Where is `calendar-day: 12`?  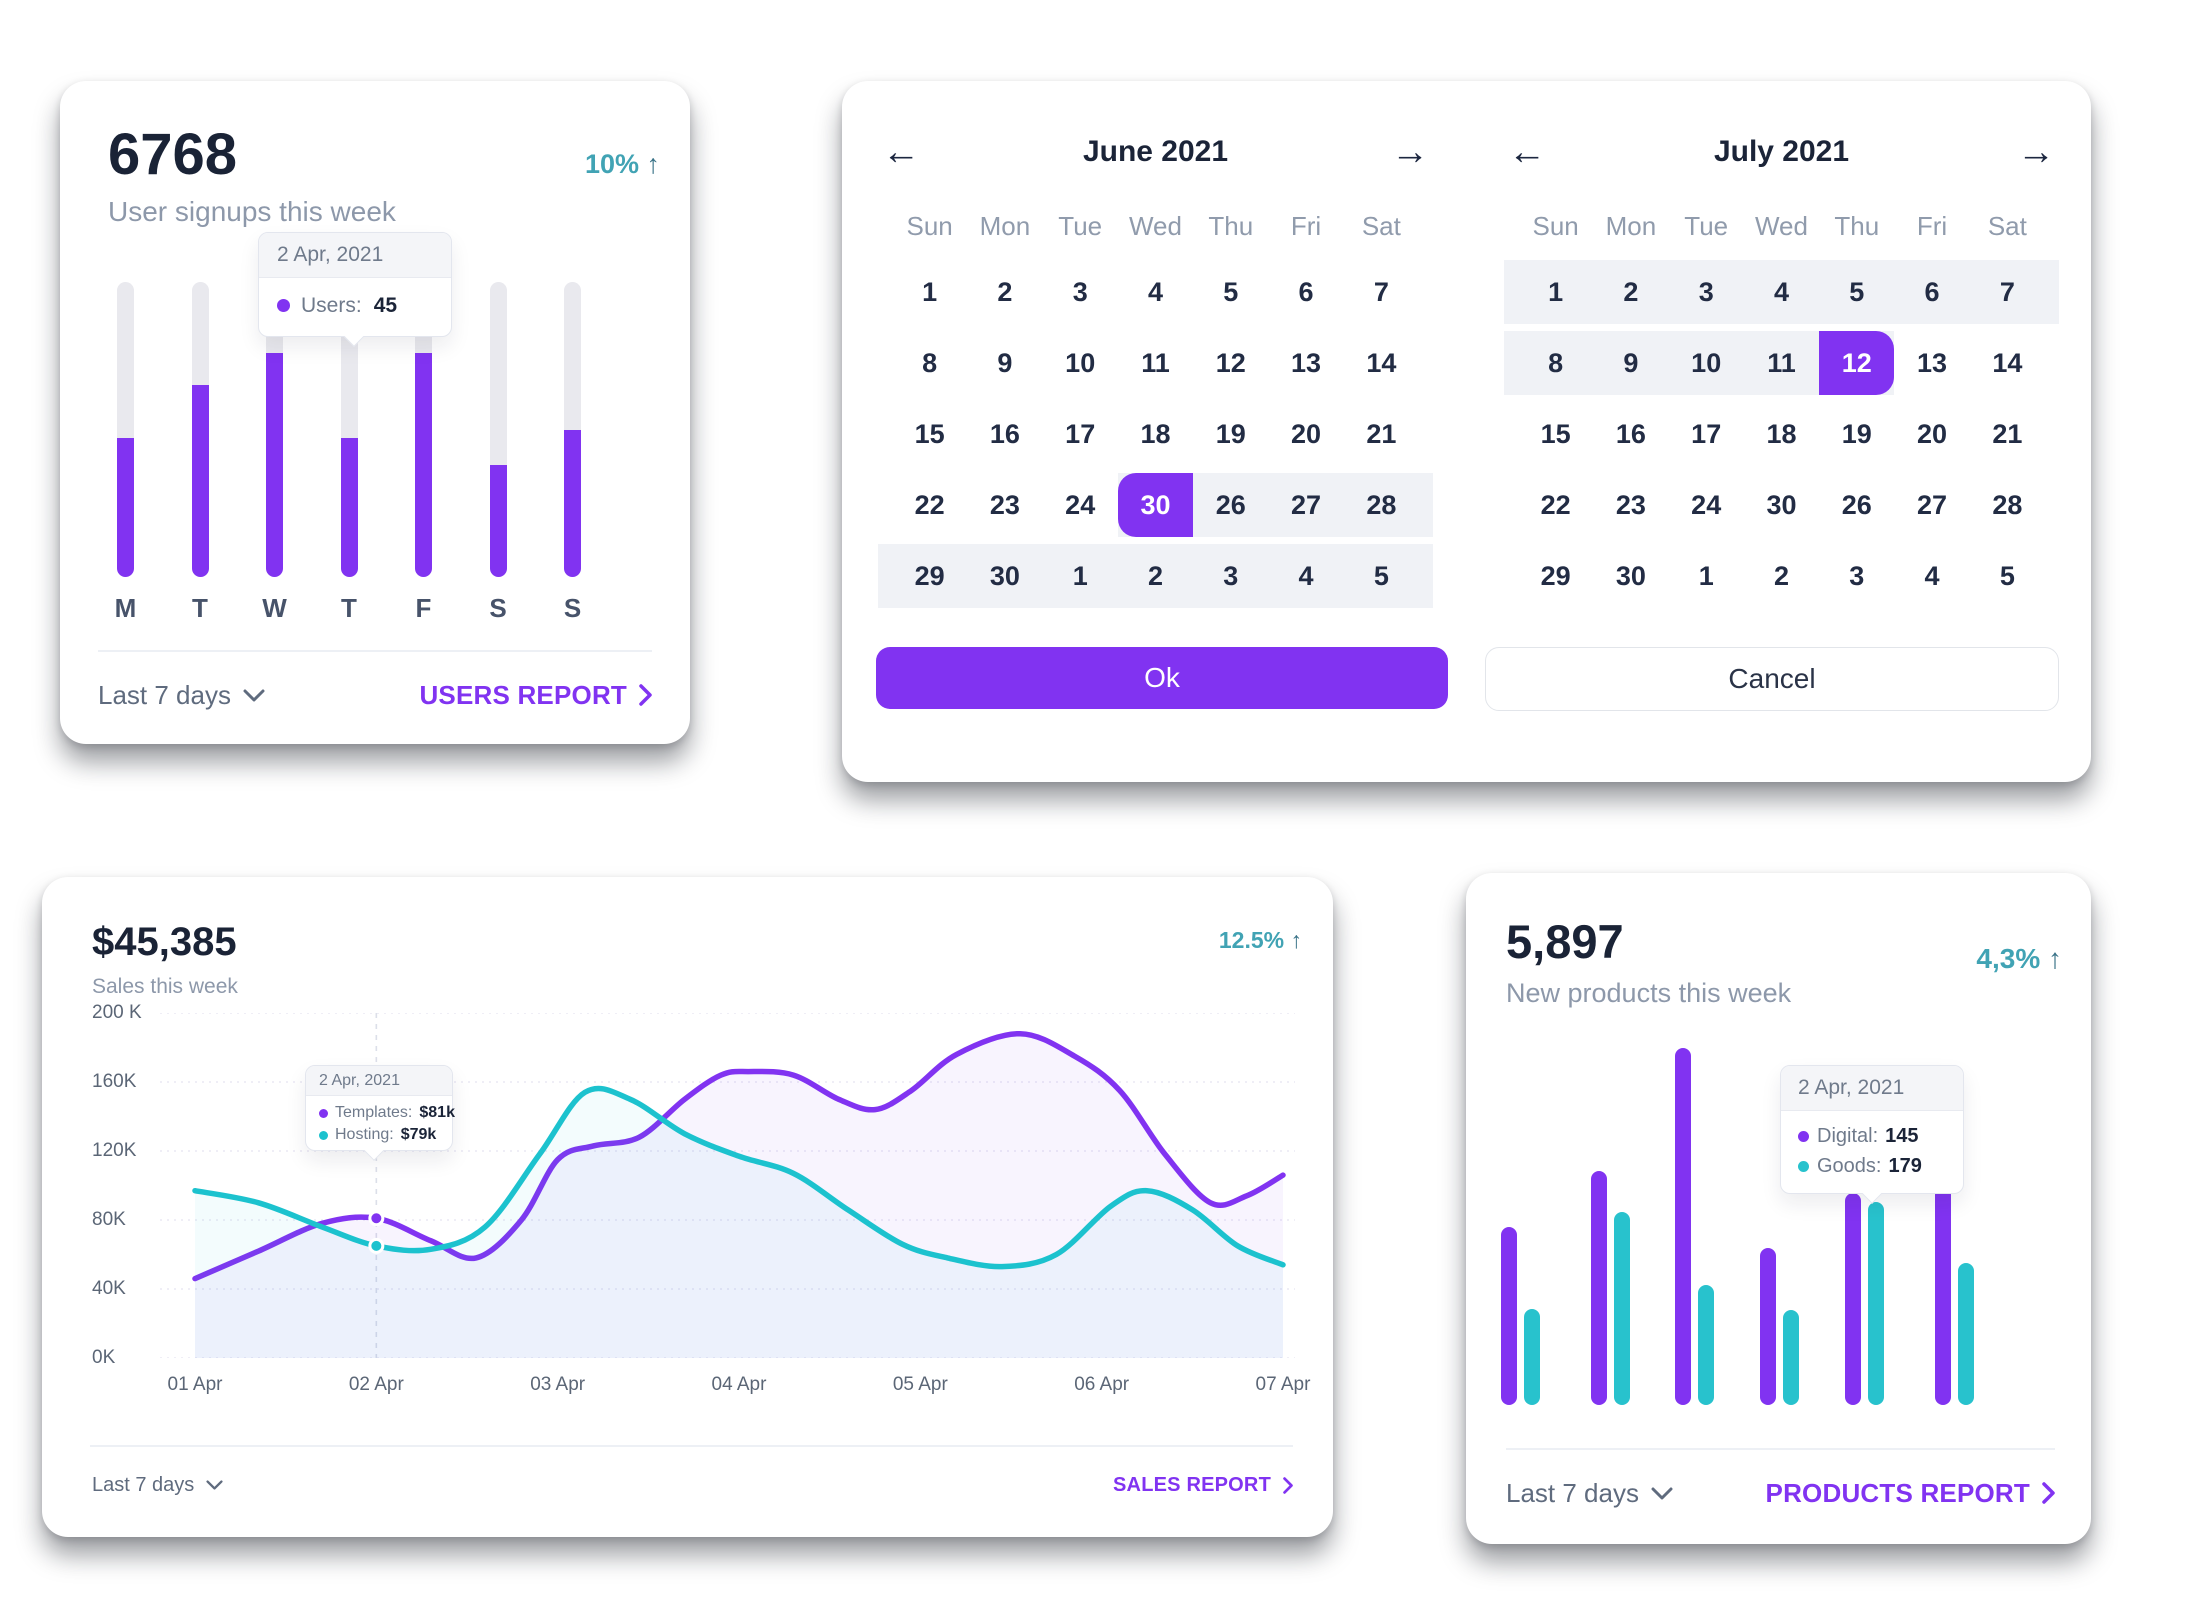 calendar-day: 12 is located at coordinates (1230, 362).